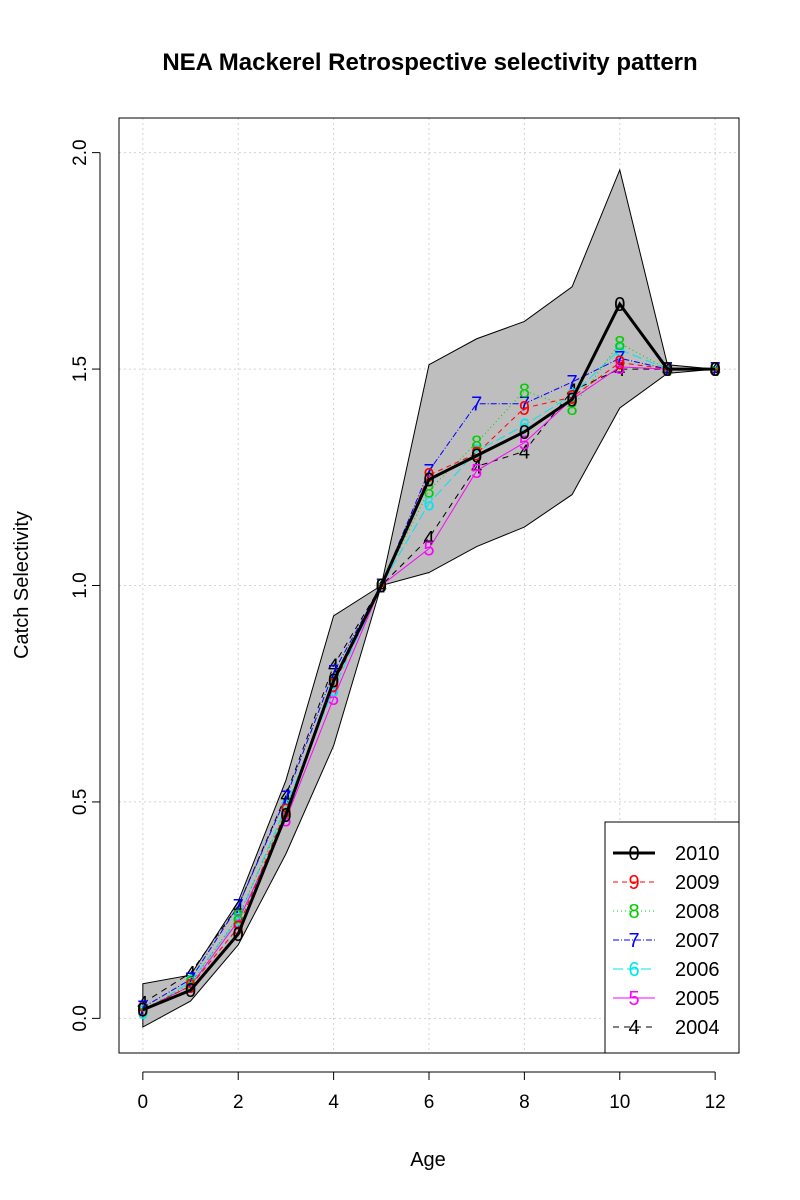 The height and width of the screenshot is (1200, 800). Describe the element at coordinates (333, 1102) in the screenshot. I see `x-tick-label: 4` at that location.